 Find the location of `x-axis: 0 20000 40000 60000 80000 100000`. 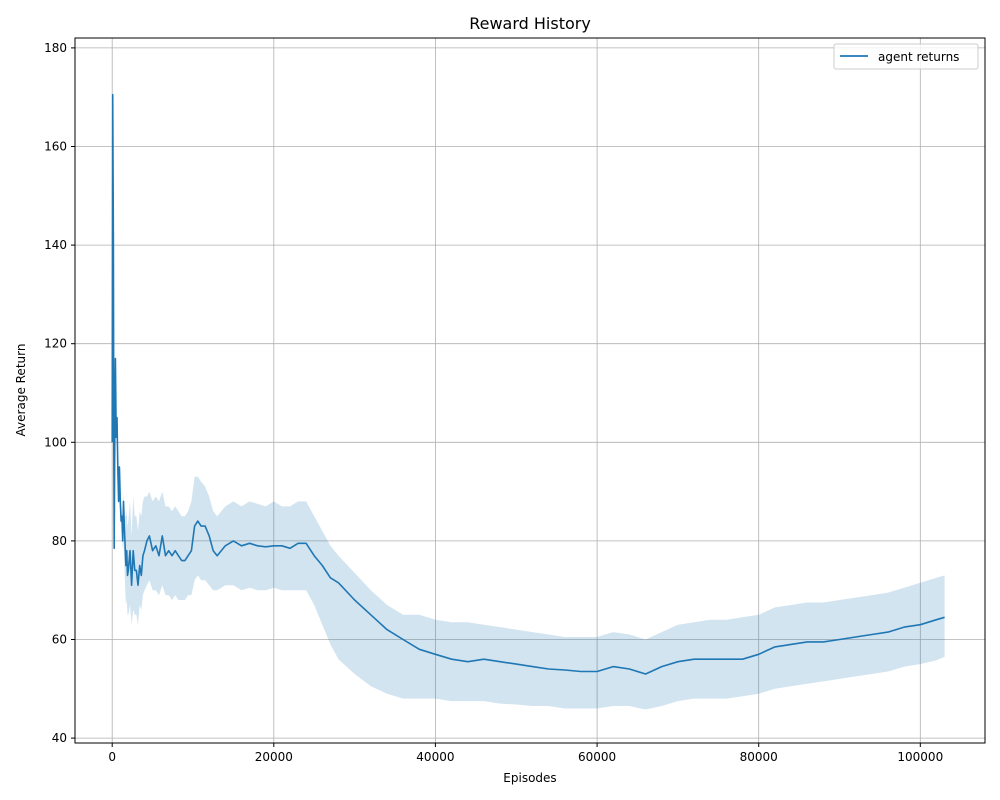

x-axis: 0 20000 40000 60000 80000 100000 is located at coordinates (525, 753).